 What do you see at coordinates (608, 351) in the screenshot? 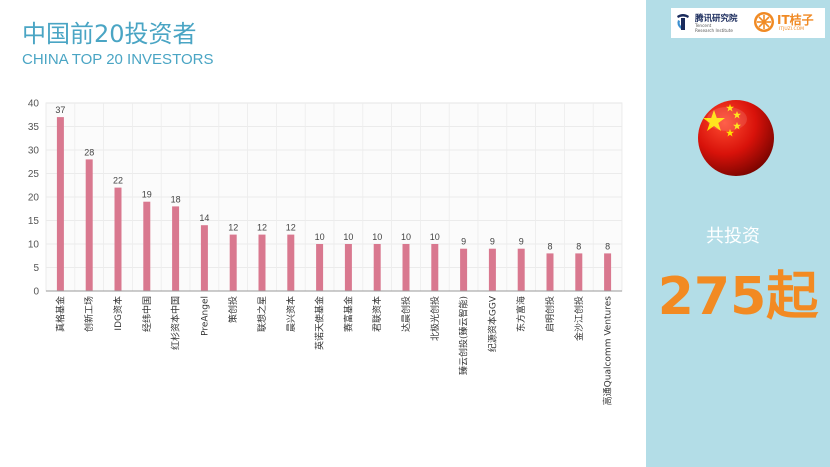
I see `x-tick-label: 高通Qualcomm Ventures` at bounding box center [608, 351].